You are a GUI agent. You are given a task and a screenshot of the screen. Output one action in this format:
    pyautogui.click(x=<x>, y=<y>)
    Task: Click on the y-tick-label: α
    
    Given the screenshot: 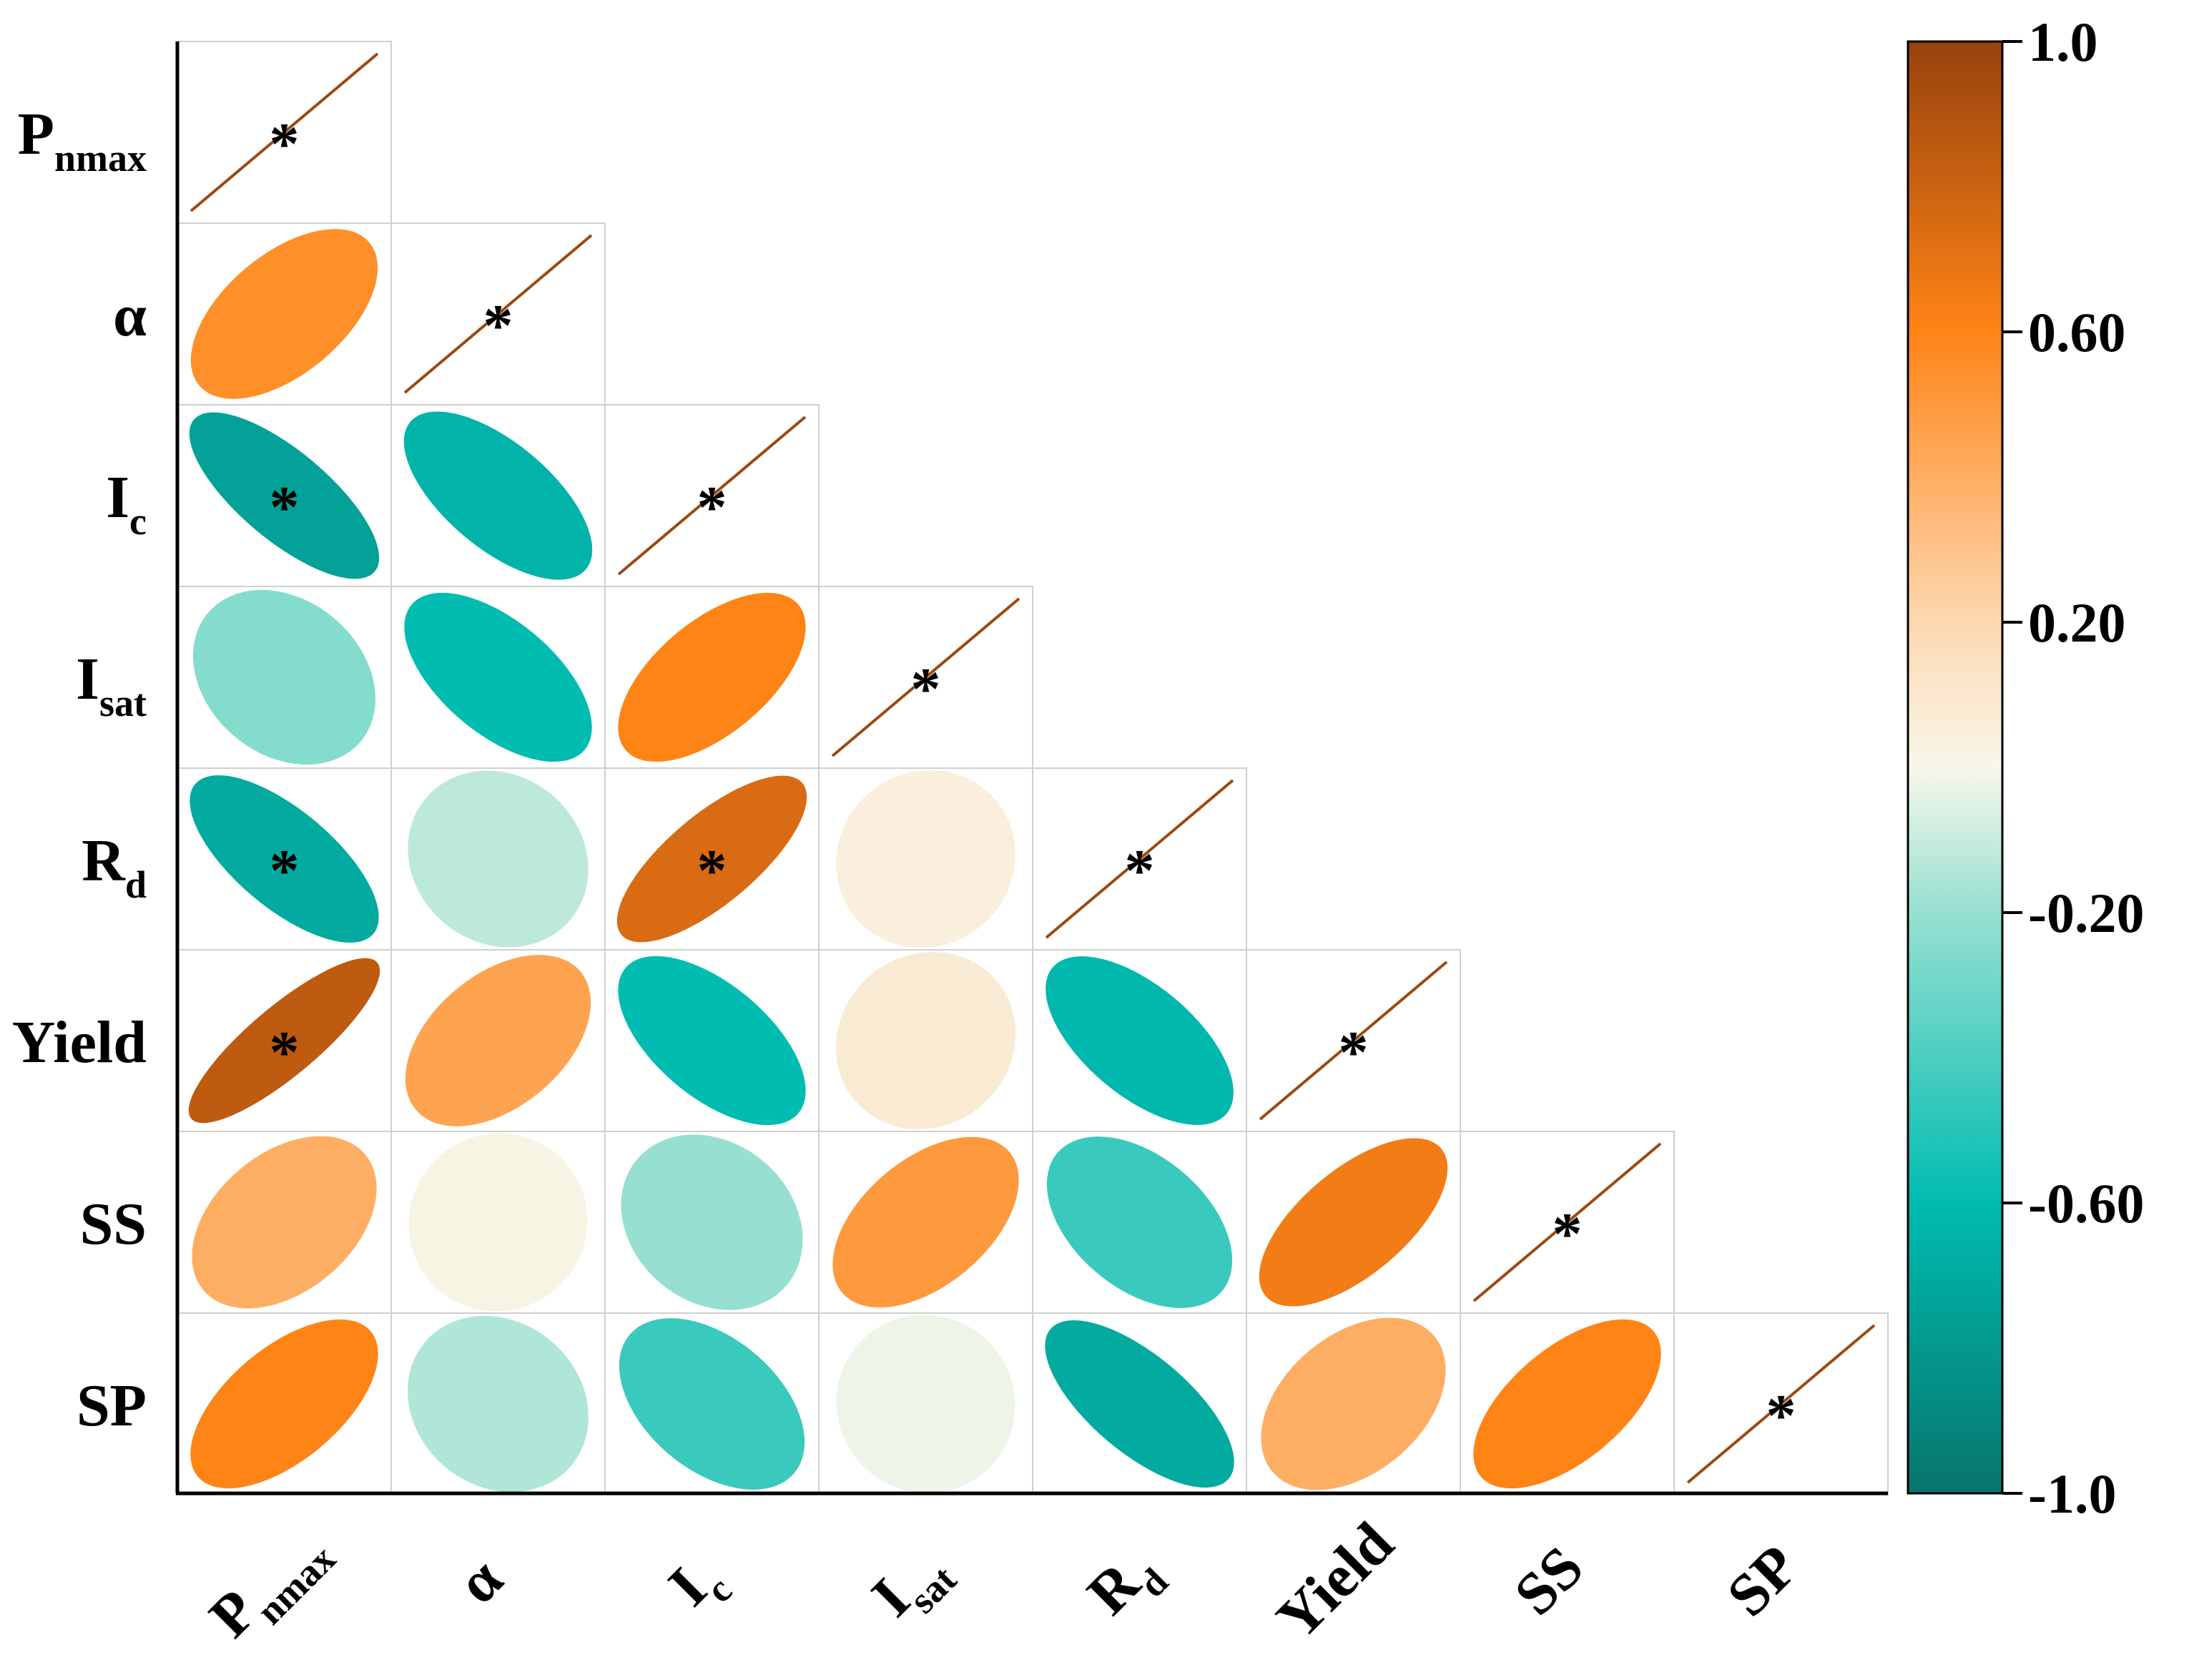 What is the action you would take?
    pyautogui.click(x=130, y=316)
    